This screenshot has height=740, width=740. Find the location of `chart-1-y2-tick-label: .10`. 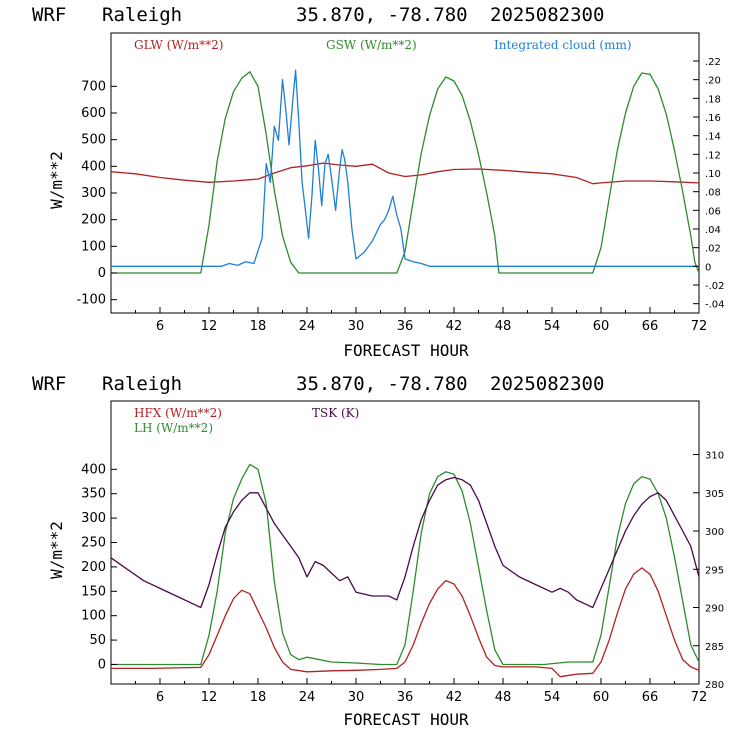

chart-1-y2-tick-label: .10 is located at coordinates (713, 174).